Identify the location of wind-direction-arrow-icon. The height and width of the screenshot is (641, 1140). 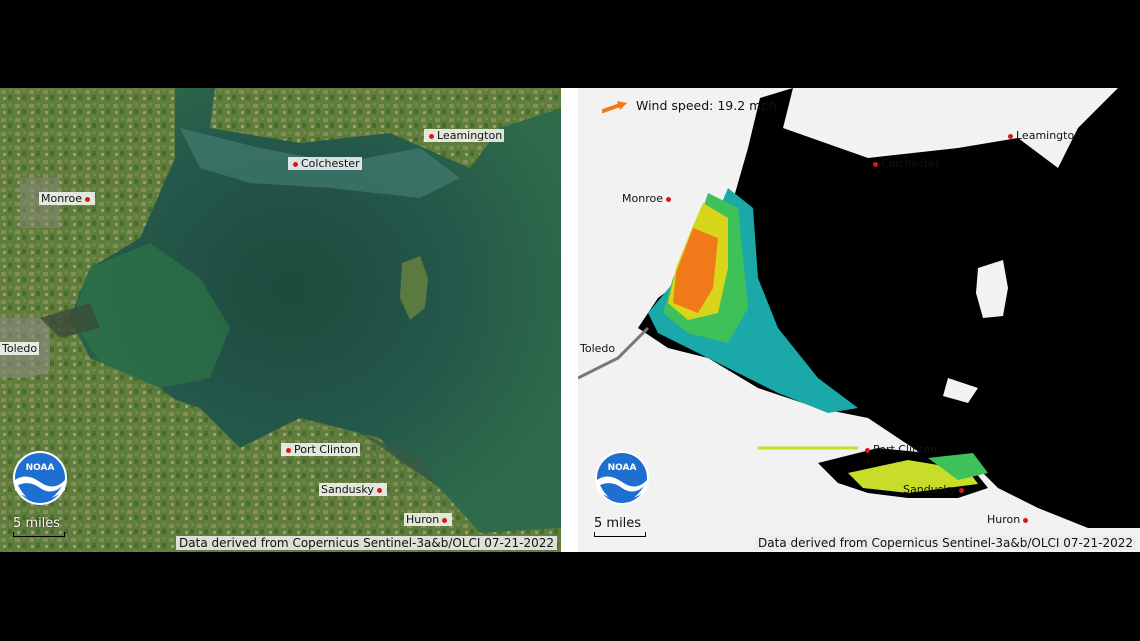
(614, 106).